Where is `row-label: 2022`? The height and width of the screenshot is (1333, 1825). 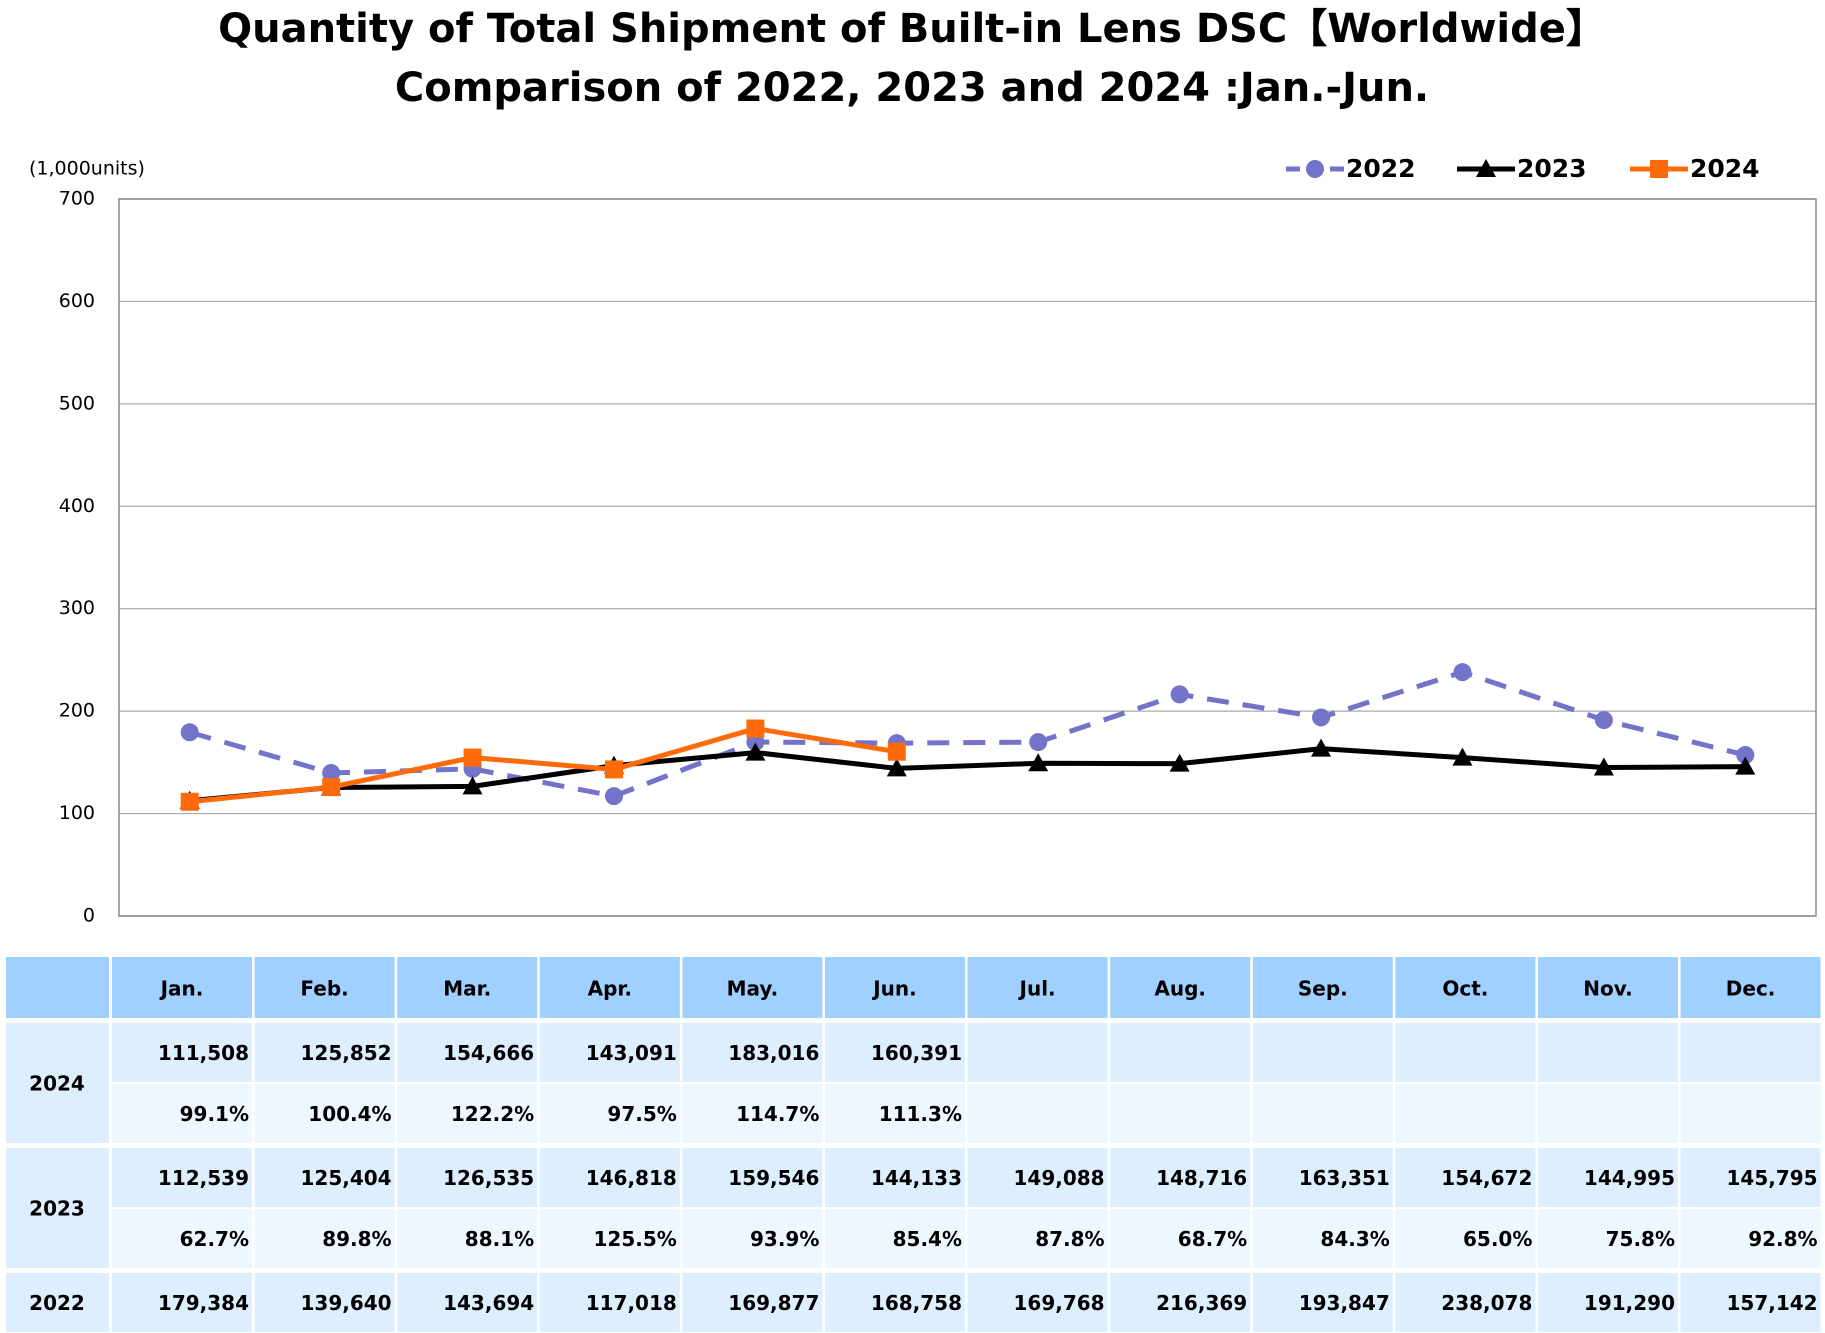
row-label: 2022 is located at coordinates (57, 1303).